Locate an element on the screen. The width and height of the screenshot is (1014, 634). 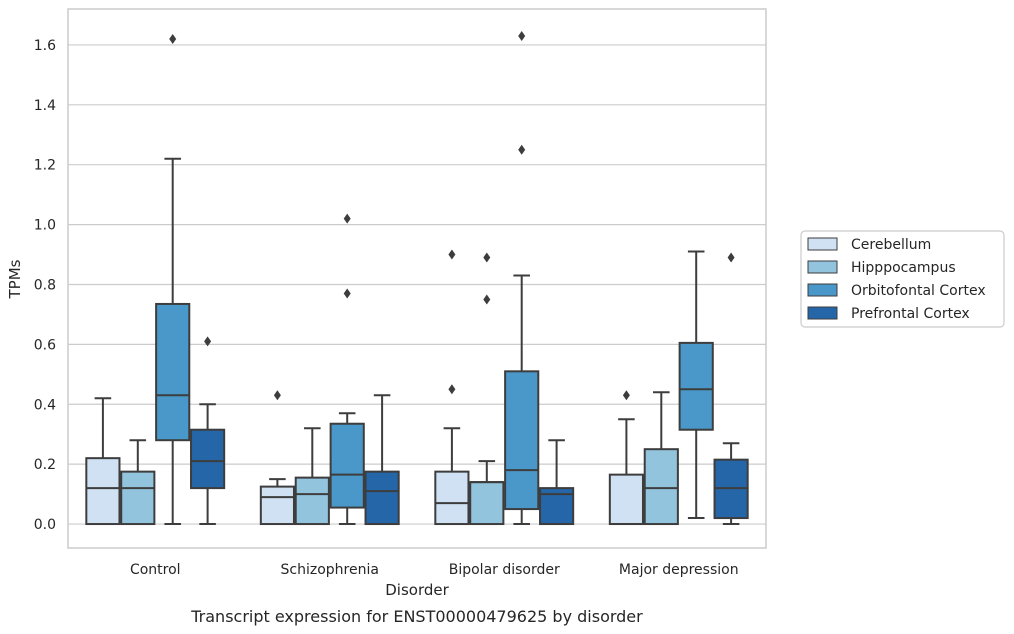
y-tick-label: 0.0 is located at coordinates (45, 525).